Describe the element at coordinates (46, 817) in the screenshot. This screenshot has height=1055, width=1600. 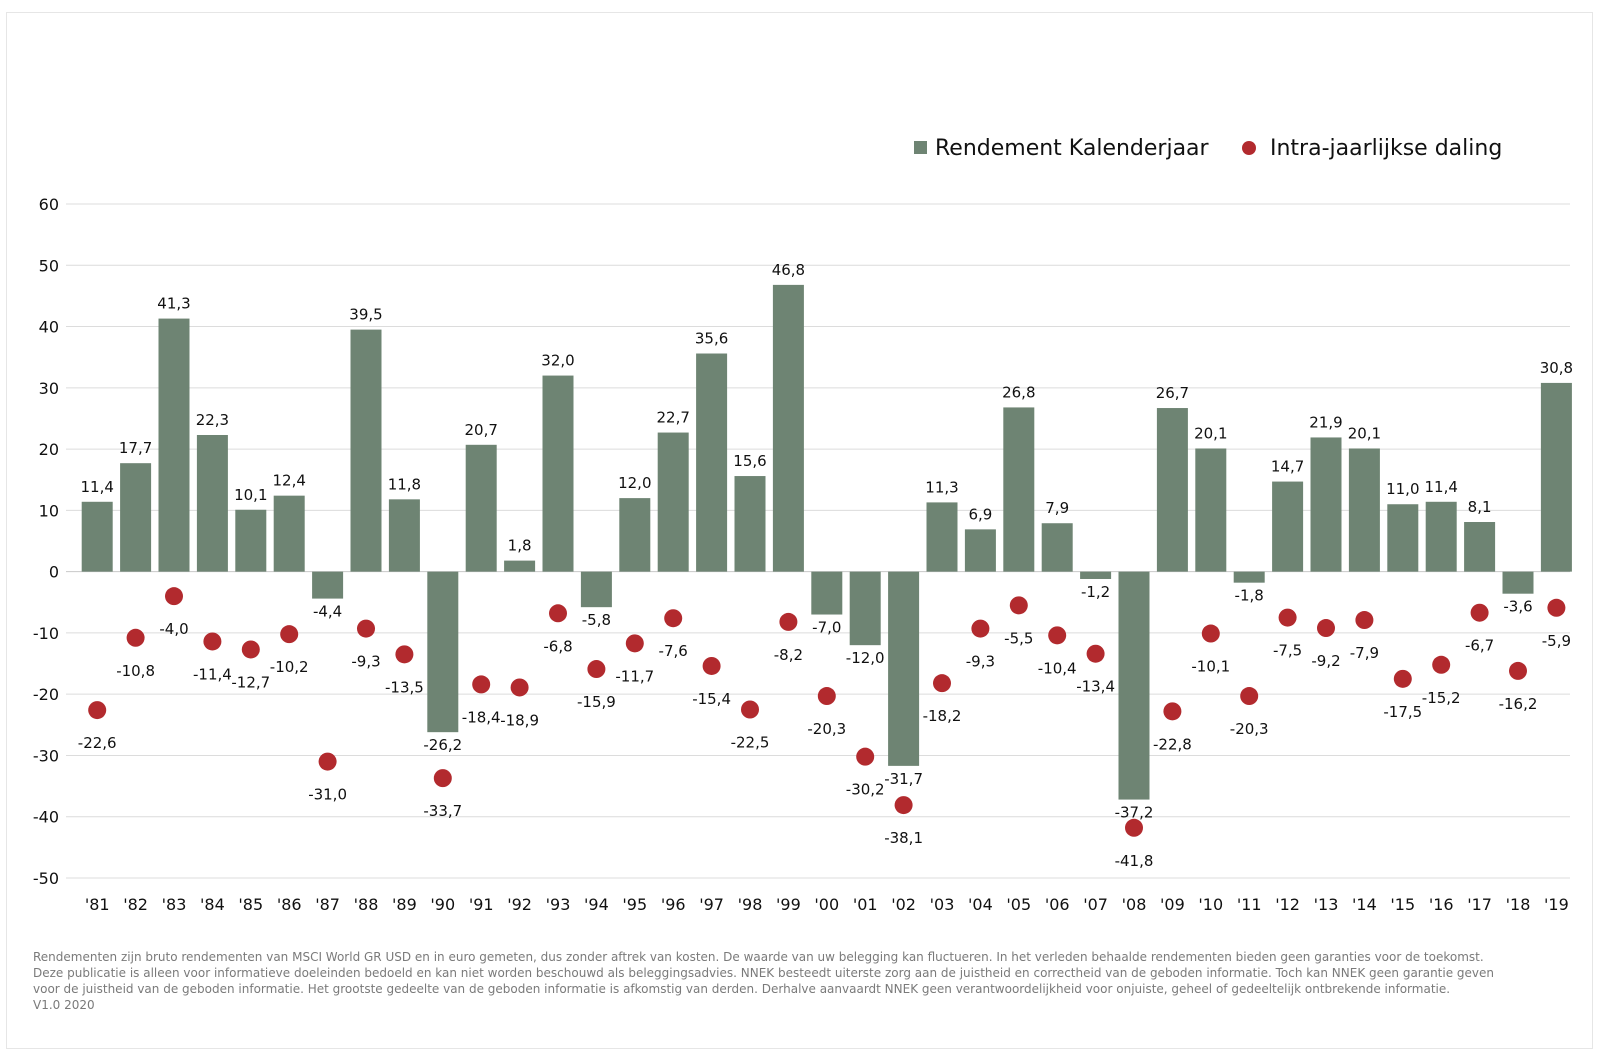
I see `y-tick-label: -40` at that location.